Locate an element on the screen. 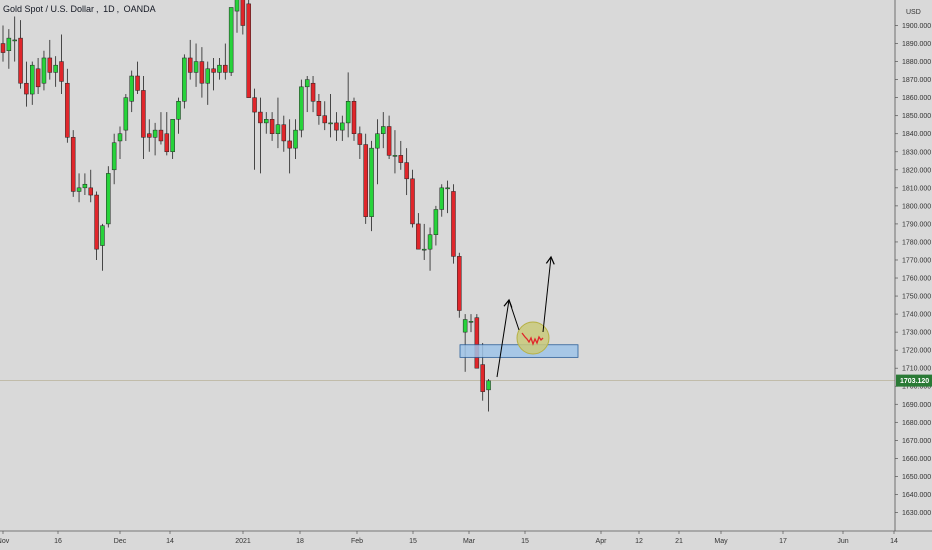 Image resolution: width=932 pixels, height=550 pixels. time-tick-label: 14 is located at coordinates (894, 541).